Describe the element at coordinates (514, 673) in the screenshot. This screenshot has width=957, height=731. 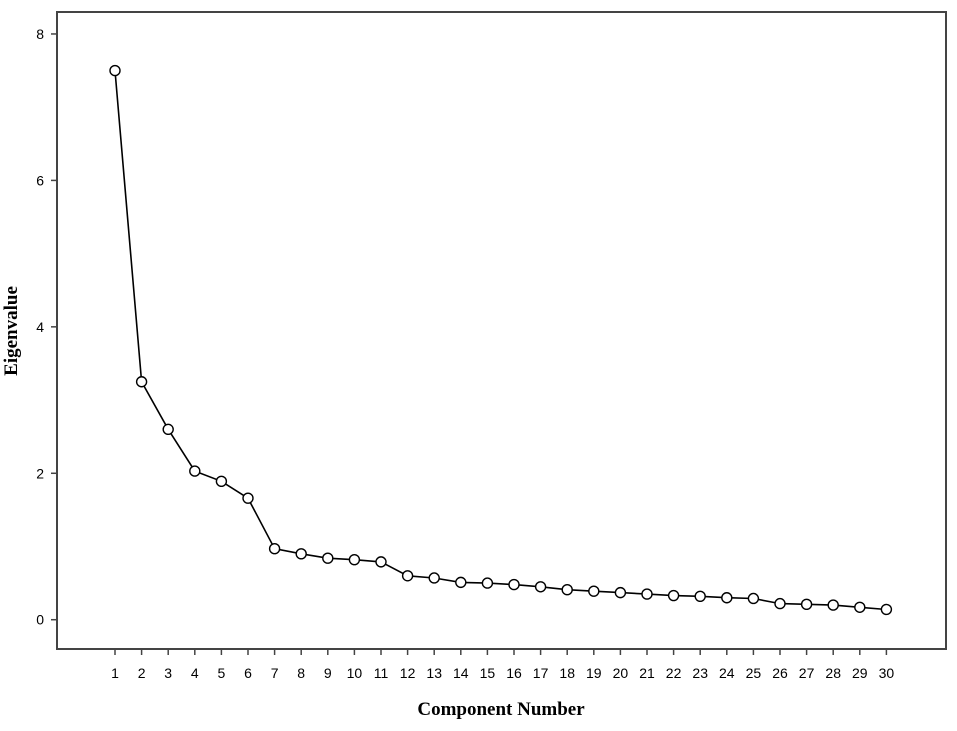
I see `x-tick-label: 16` at that location.